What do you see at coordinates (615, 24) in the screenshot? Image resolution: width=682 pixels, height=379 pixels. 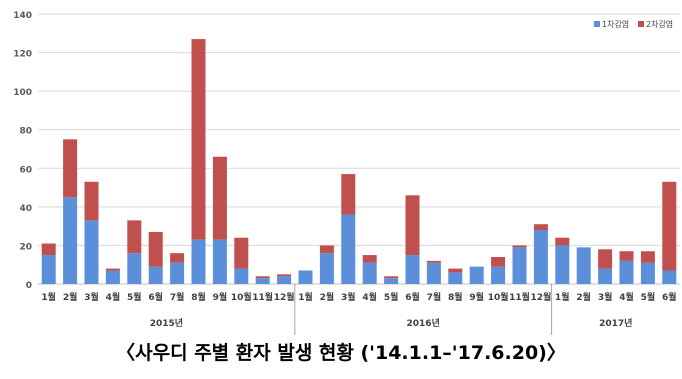 I see `legend-label: 1차감염` at bounding box center [615, 24].